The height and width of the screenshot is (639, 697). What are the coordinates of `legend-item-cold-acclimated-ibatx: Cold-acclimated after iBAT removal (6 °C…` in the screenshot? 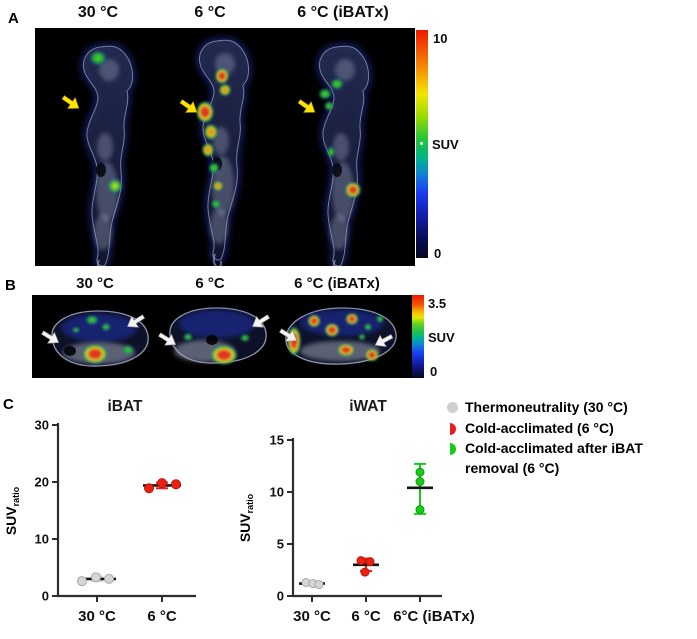 It's located at (572, 458).